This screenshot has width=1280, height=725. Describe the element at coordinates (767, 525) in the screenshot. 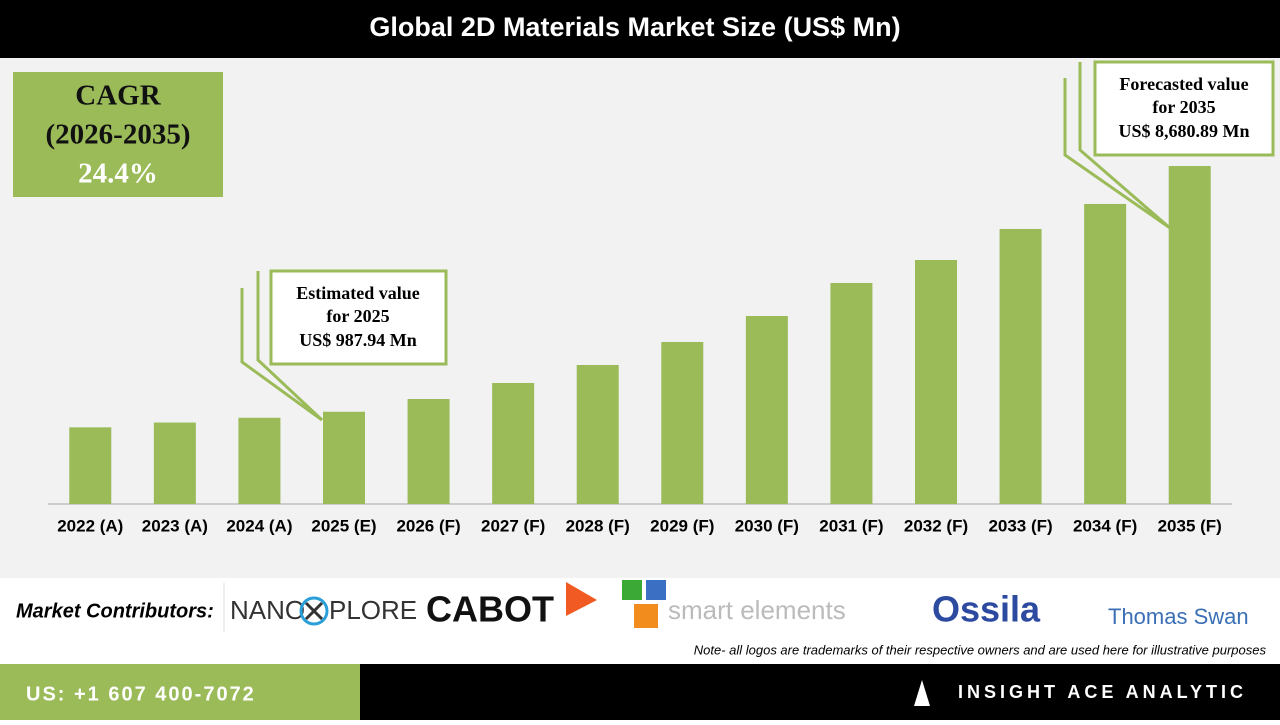

I see `x-tick-label: 2030 (F)` at that location.